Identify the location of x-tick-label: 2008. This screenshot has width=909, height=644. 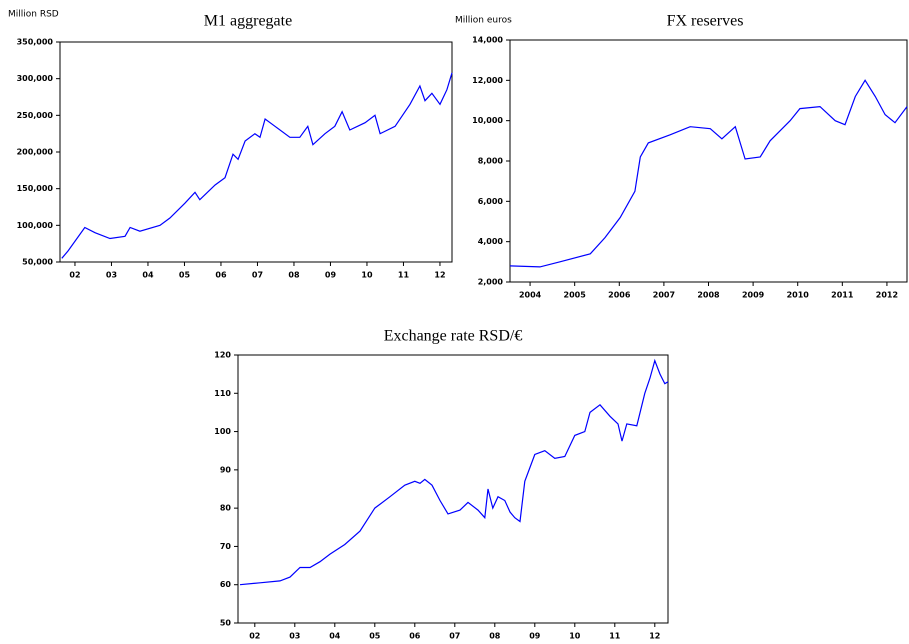
(708, 295).